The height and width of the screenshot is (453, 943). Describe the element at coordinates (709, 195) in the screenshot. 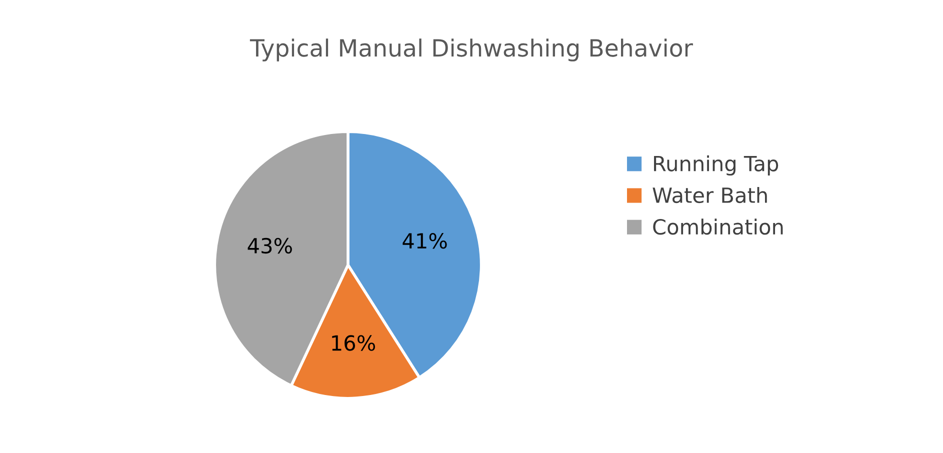

I see `legend-label: Water Bath` at that location.